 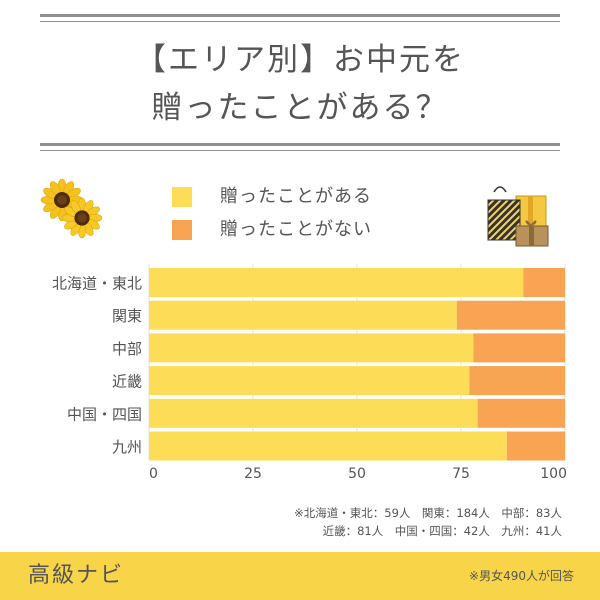 What do you see at coordinates (153, 473) in the screenshot?
I see `x-tick-label: 0` at bounding box center [153, 473].